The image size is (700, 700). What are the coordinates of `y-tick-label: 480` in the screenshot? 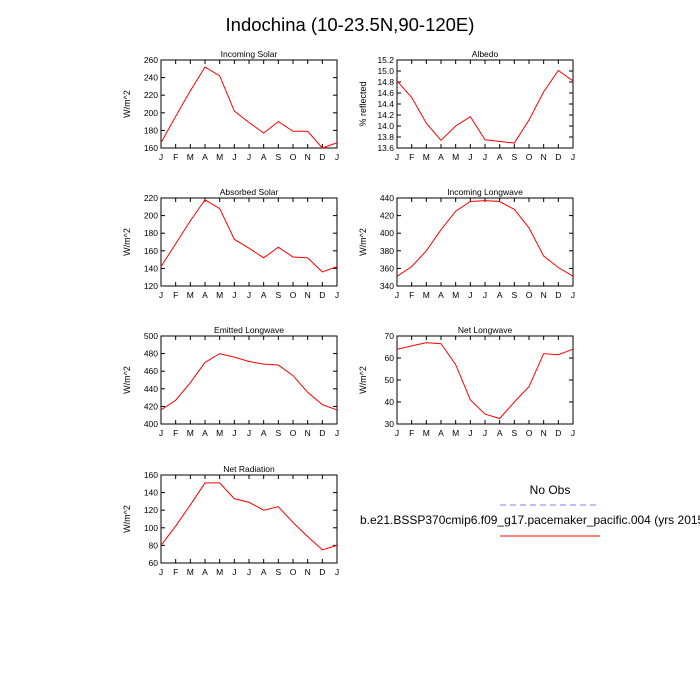 It's located at (151, 354).